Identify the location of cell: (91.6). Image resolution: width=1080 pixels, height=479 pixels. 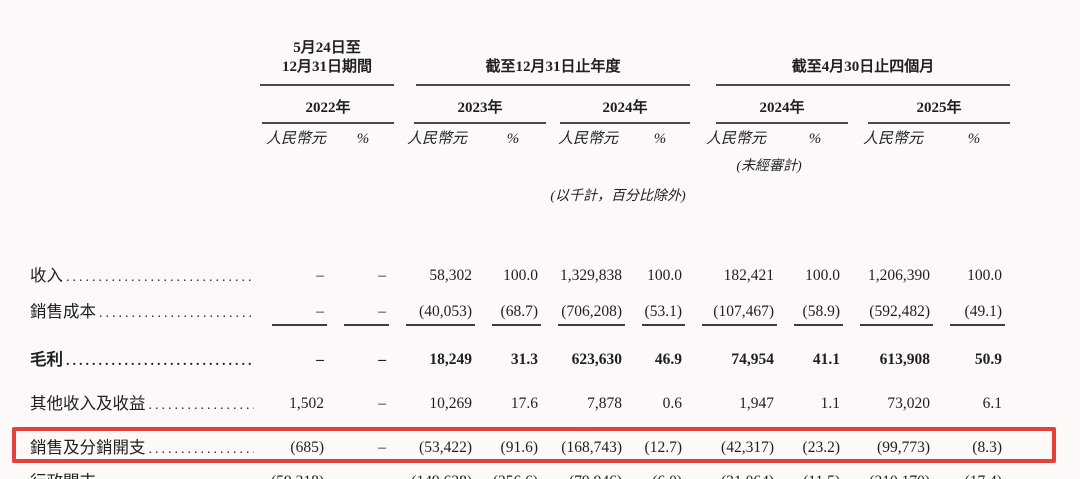
(519, 447).